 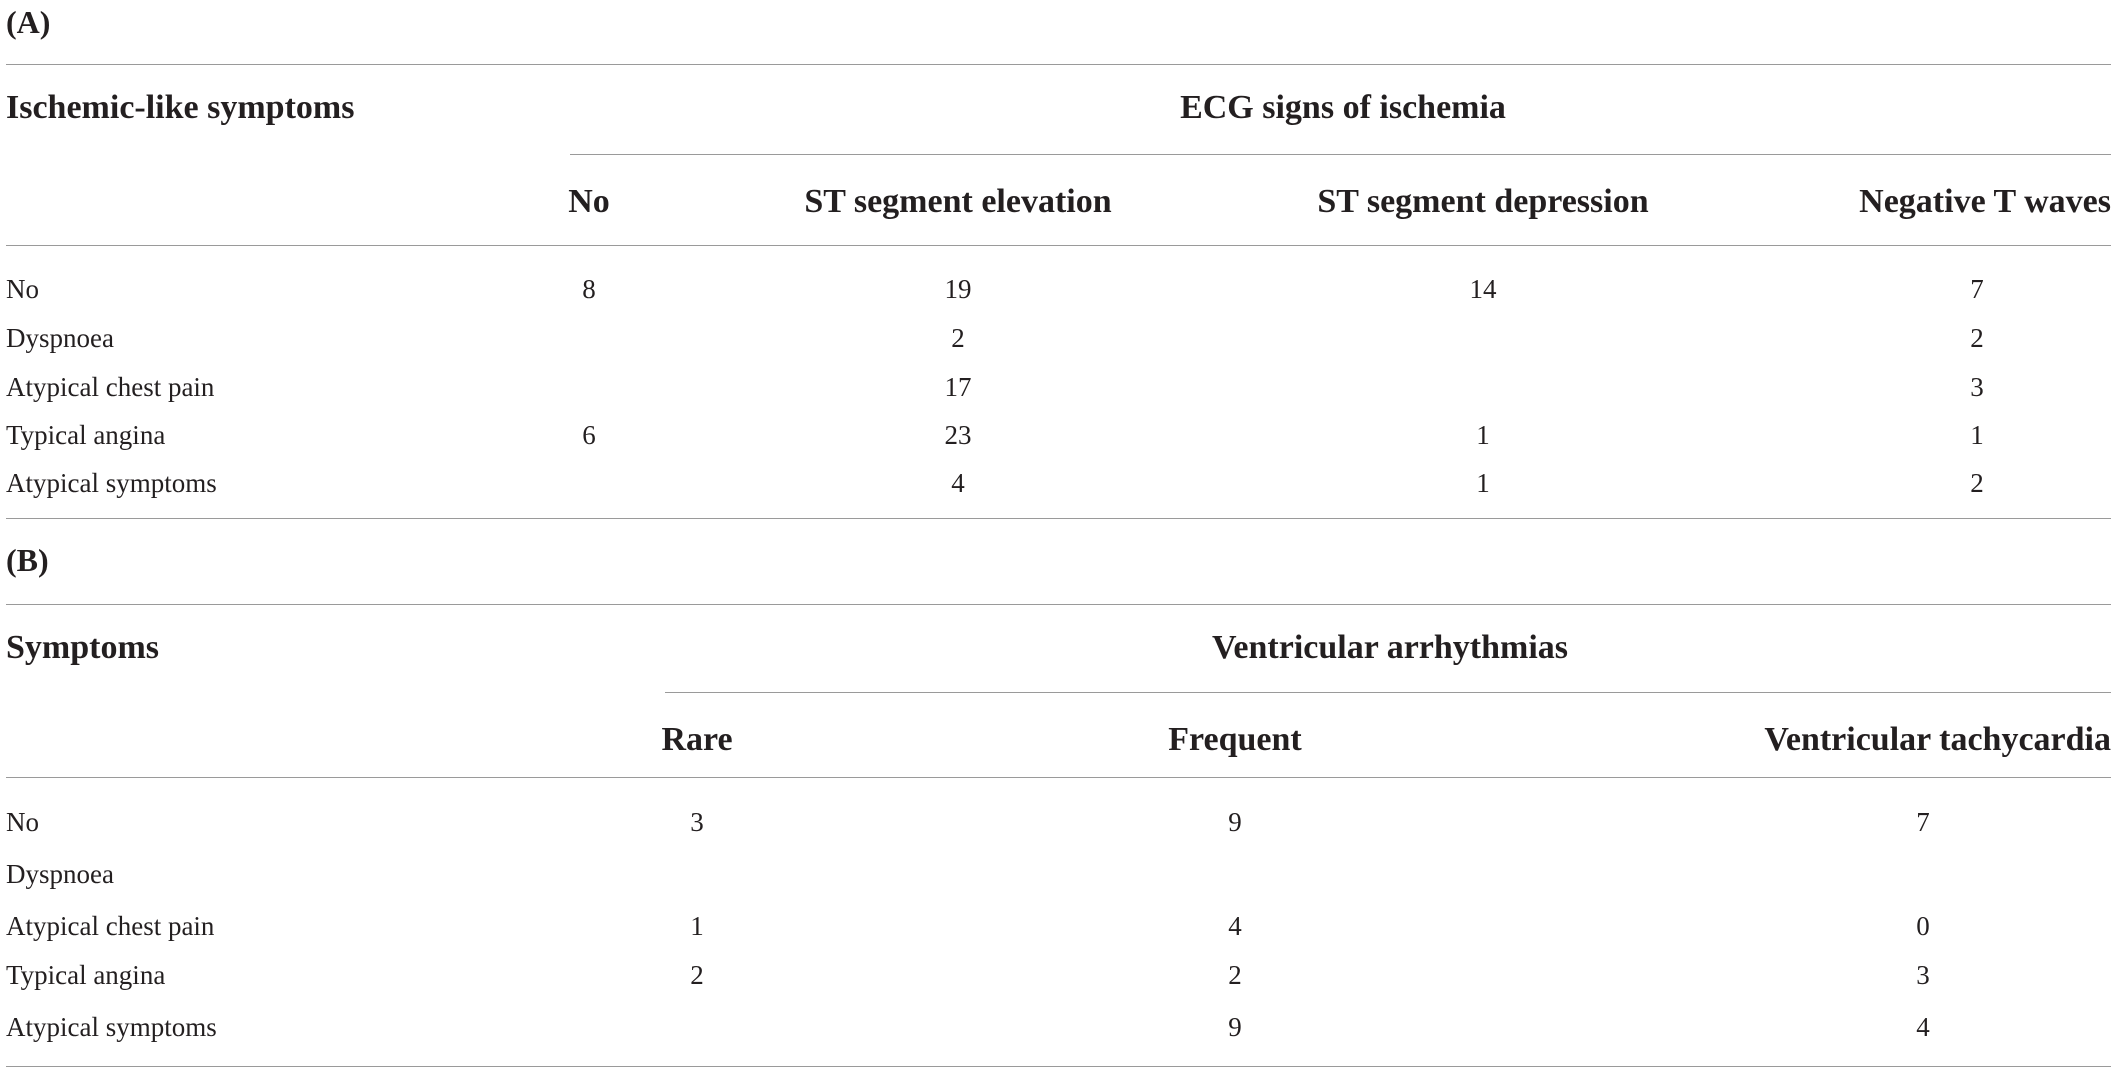 I want to click on cell-value: 14, so click(x=1483, y=289).